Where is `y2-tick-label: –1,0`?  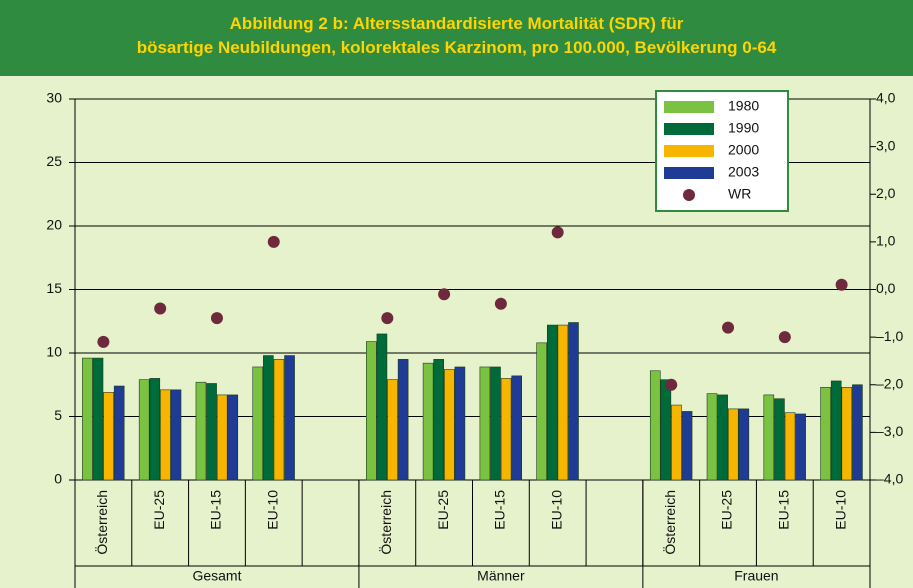 y2-tick-label: –1,0 is located at coordinates (889, 336).